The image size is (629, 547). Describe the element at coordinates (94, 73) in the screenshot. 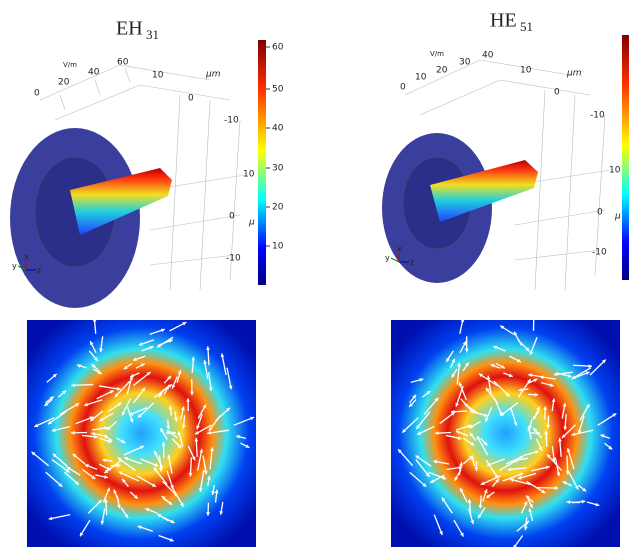

I see `axis-label: 40` at that location.